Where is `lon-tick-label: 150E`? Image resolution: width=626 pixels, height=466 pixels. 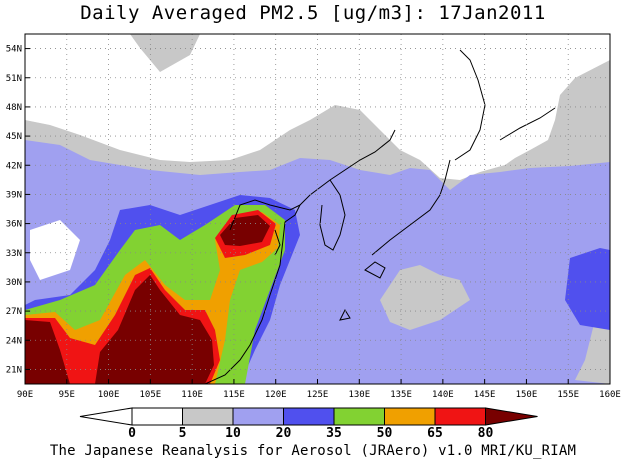
lon-tick-label: 150E is located at coordinates (527, 395).